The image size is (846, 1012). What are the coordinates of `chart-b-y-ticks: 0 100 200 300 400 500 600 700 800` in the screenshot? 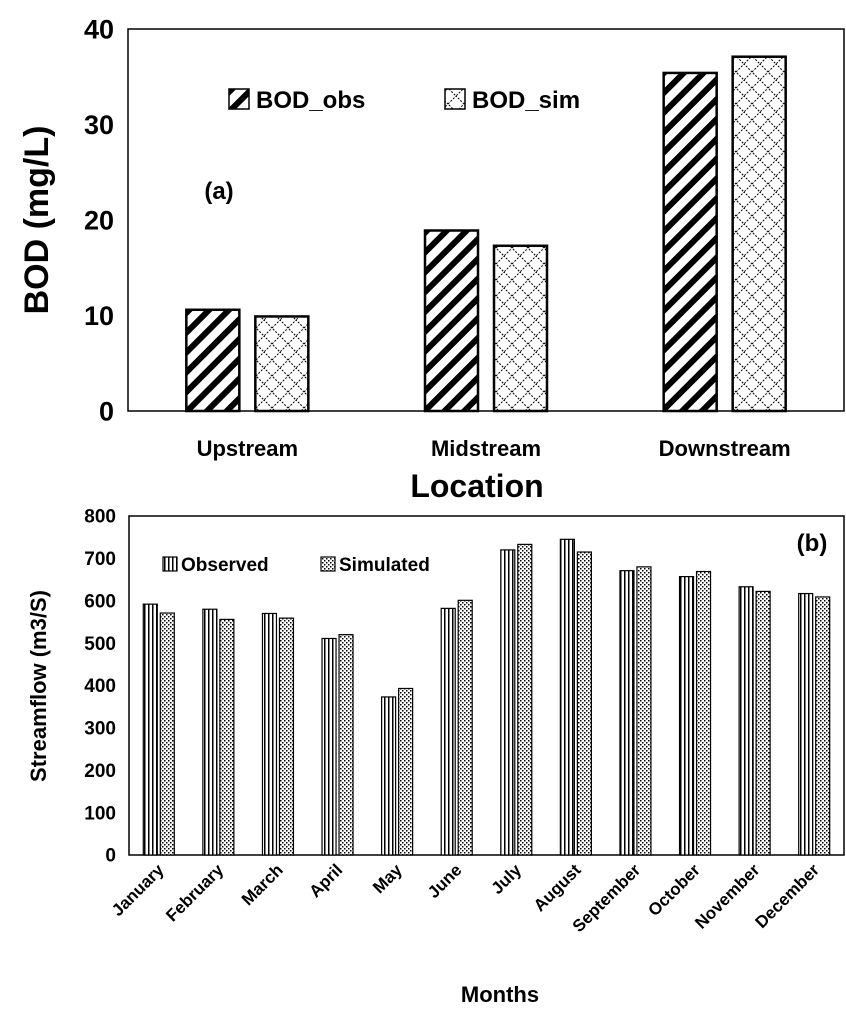 It's located at (100, 687).